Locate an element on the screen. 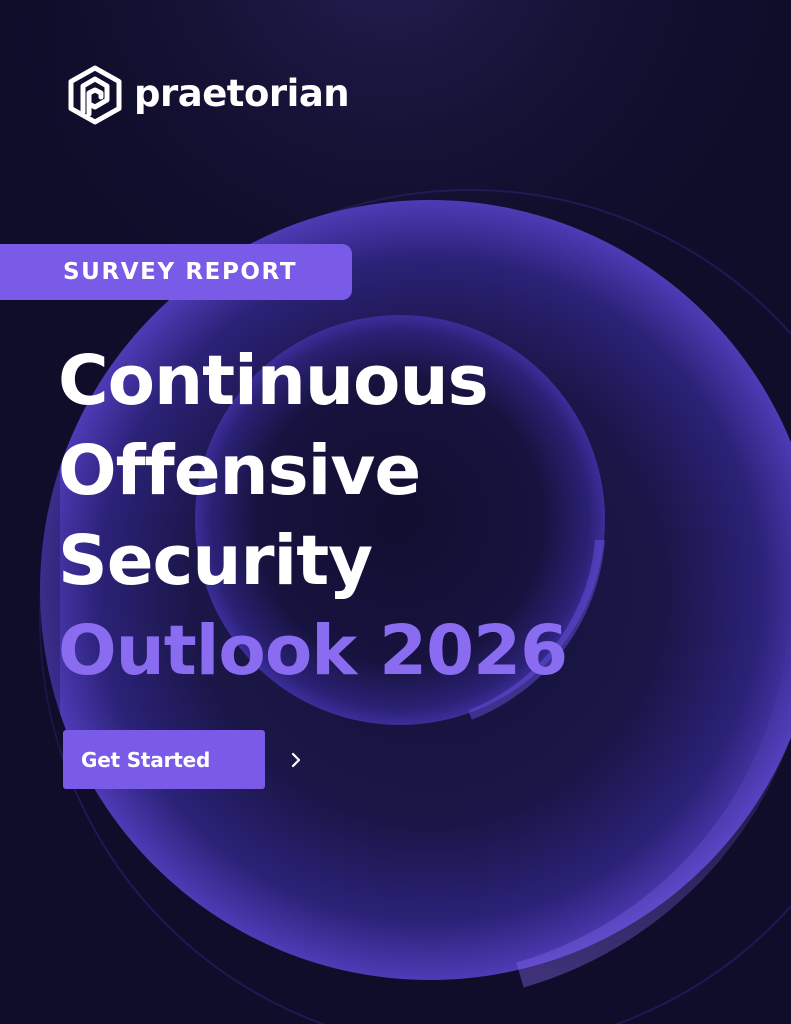 The height and width of the screenshot is (1024, 791). chevron-right-icon is located at coordinates (296, 760).